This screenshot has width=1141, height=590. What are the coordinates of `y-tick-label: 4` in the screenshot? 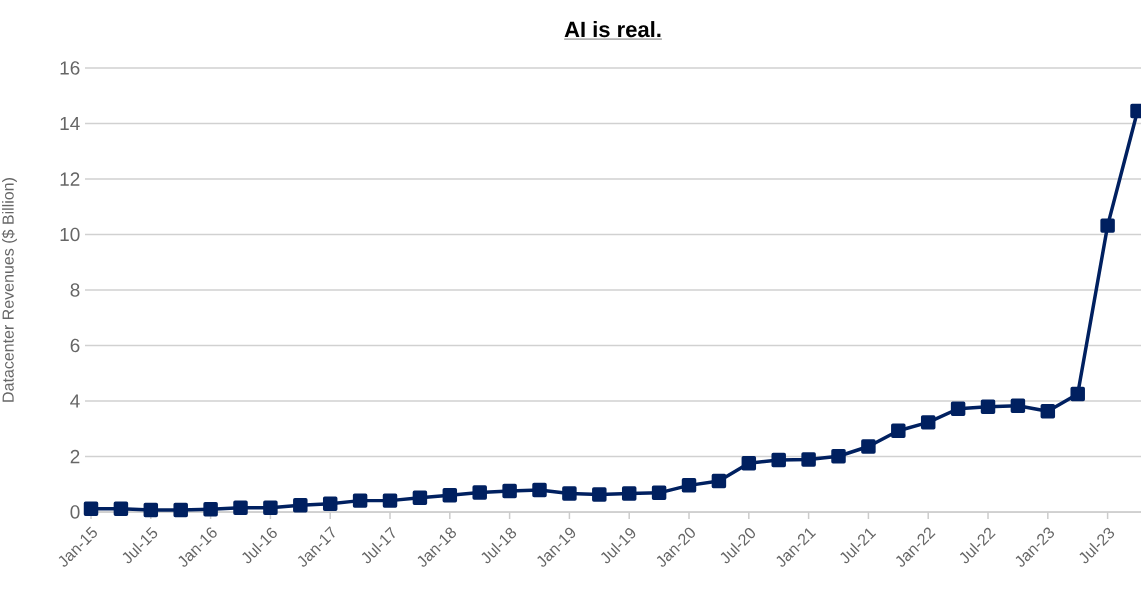 It's located at (75, 401).